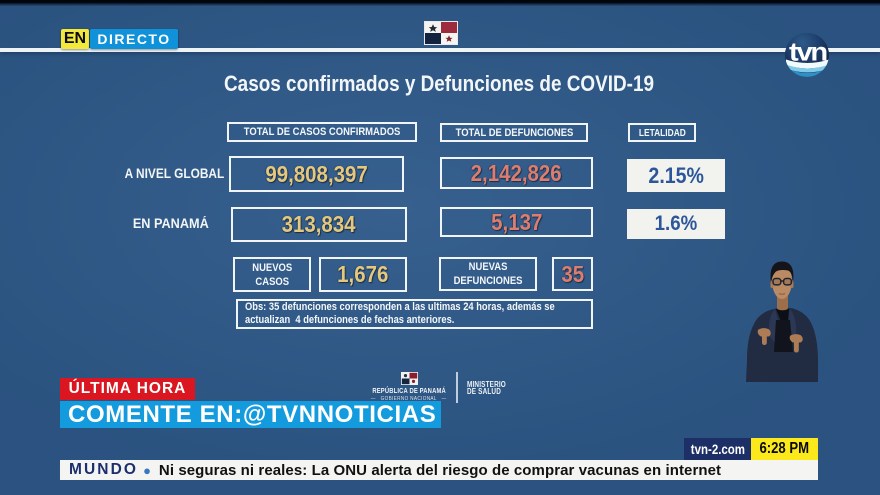 The height and width of the screenshot is (495, 880). What do you see at coordinates (808, 52) in the screenshot?
I see `svg-text: tvn` at bounding box center [808, 52].